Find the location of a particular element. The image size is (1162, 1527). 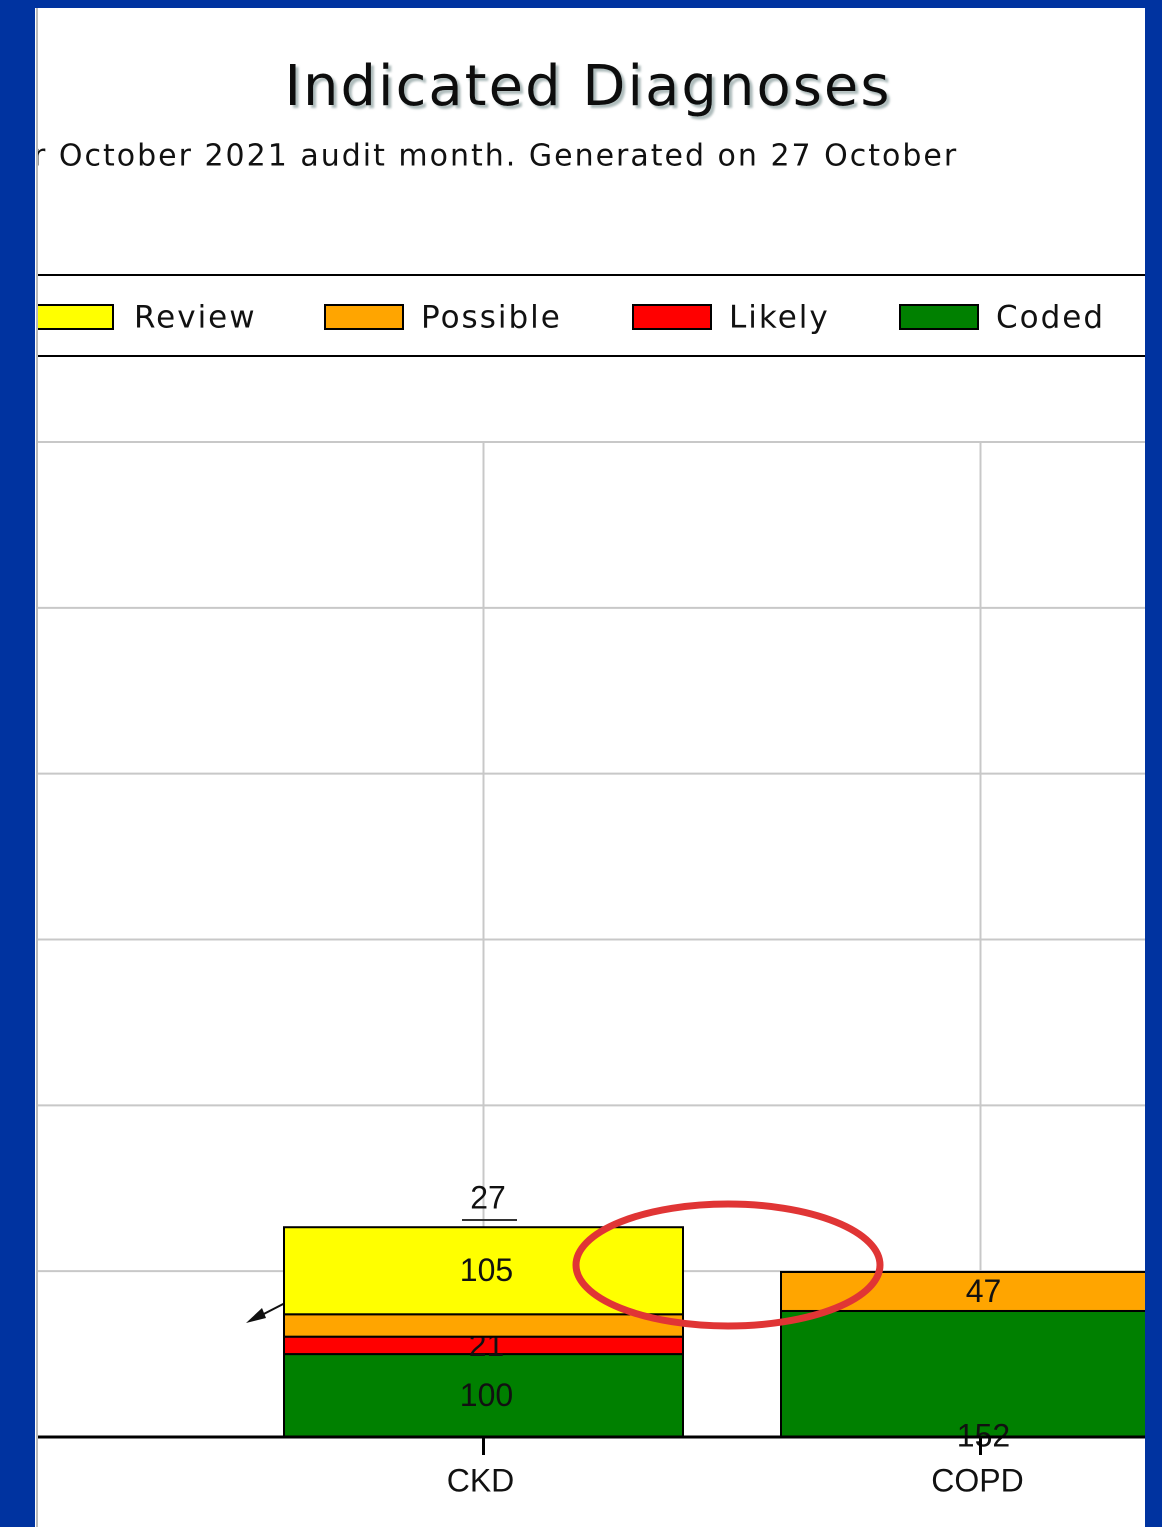

data-label: 152 is located at coordinates (983, 1435).